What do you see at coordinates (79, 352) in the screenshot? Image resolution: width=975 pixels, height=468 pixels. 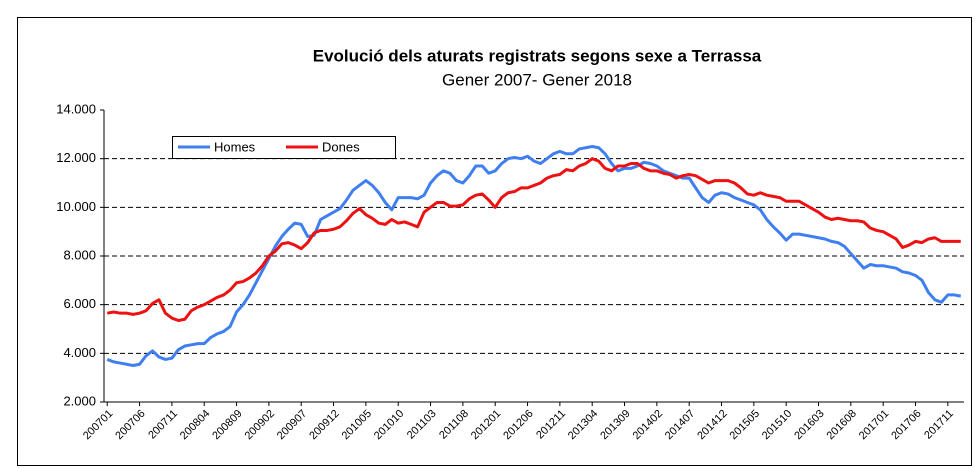 I see `y-tick-label: 4.000` at bounding box center [79, 352].